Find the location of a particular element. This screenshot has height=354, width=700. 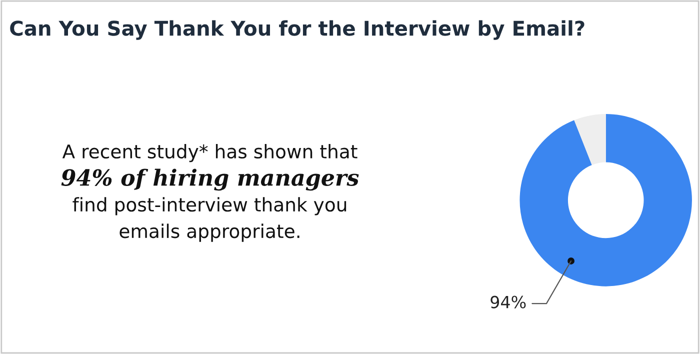

text: emails appropriate. is located at coordinates (210, 233).